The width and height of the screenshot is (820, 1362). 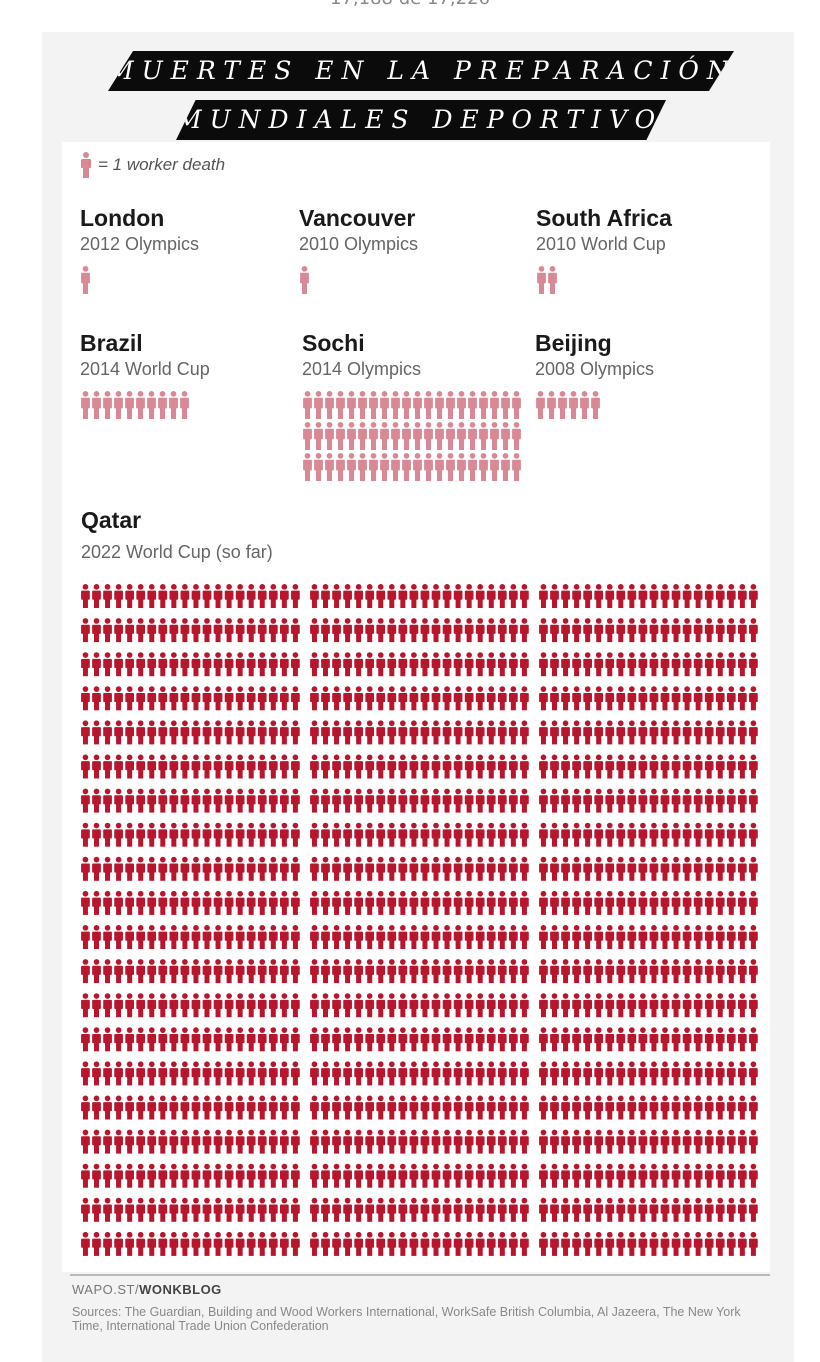 I want to click on footer-divider, so click(x=420, y=1275).